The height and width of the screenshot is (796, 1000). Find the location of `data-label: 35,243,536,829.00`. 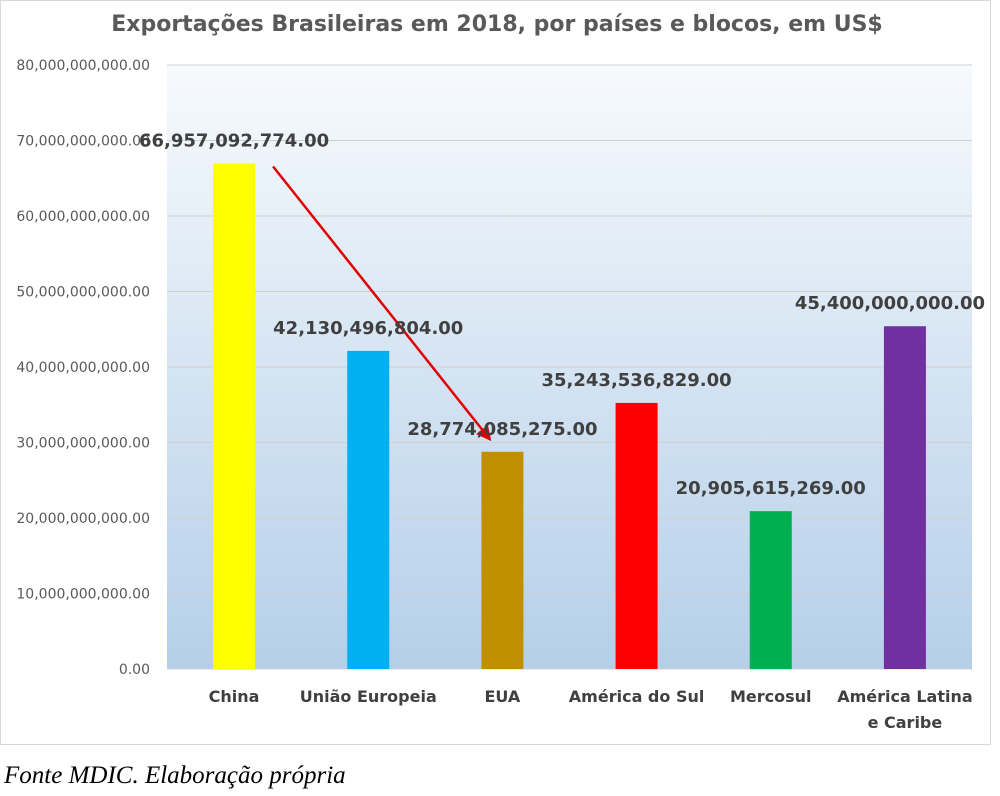

data-label: 35,243,536,829.00 is located at coordinates (636, 380).